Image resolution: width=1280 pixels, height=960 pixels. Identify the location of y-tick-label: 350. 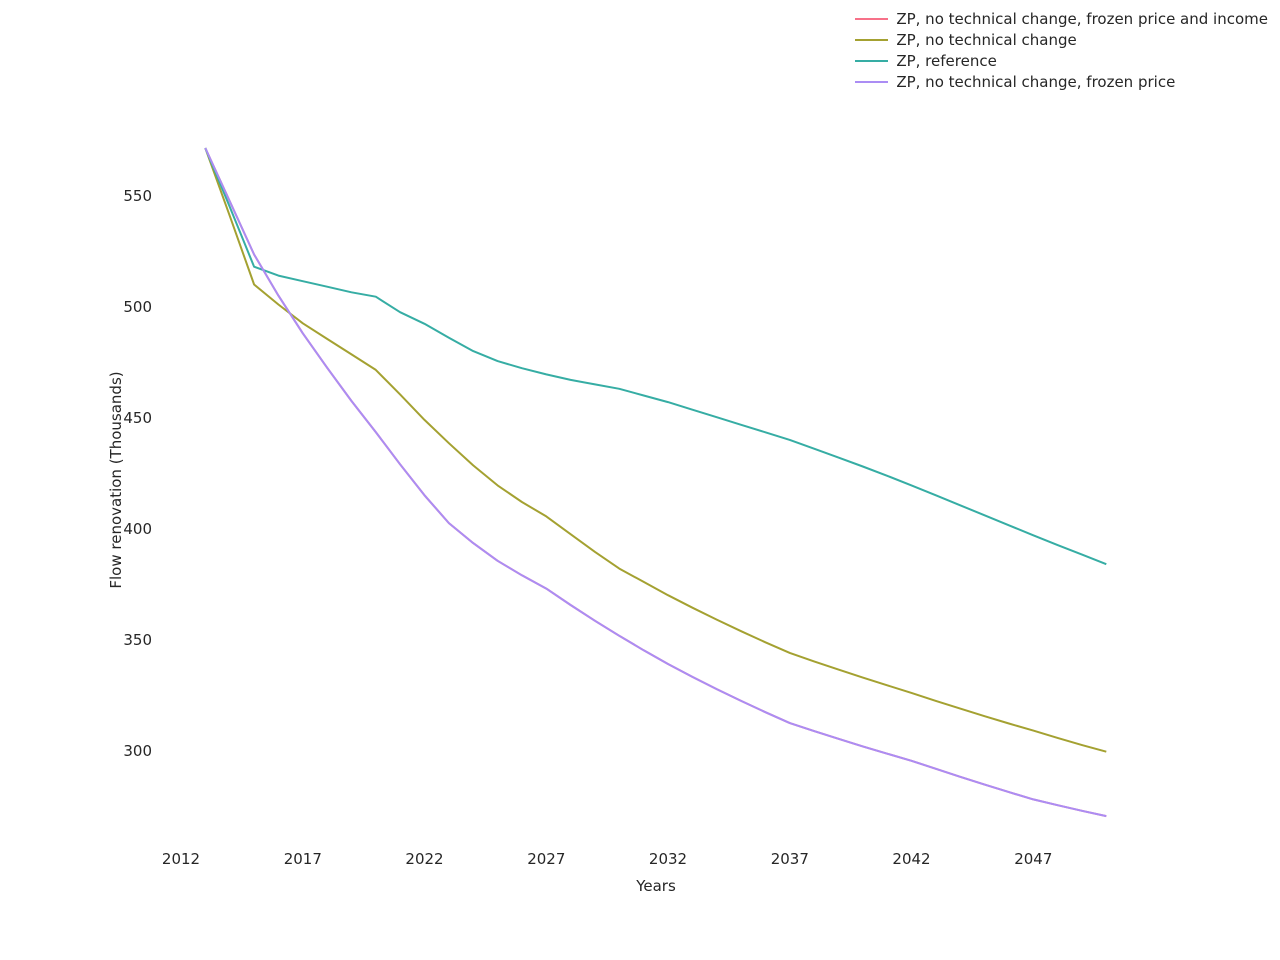
(137, 640).